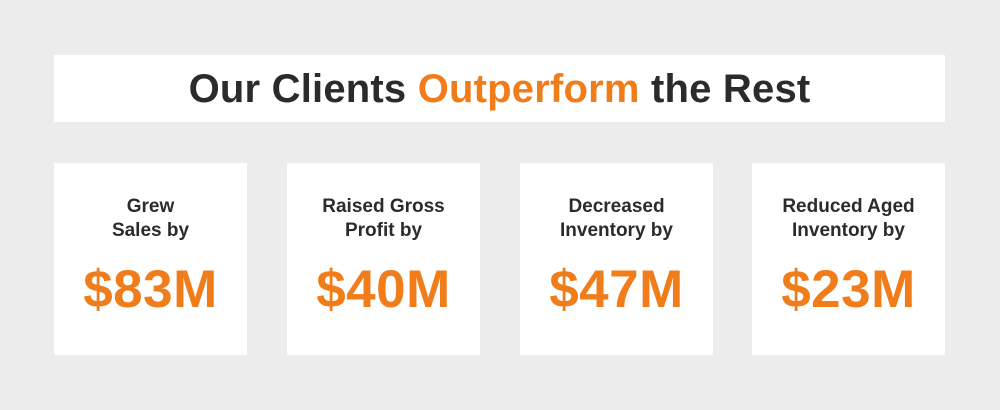 The image size is (1000, 410). Describe the element at coordinates (150, 219) in the screenshot. I see `stat-label: Grew Sales by` at that location.